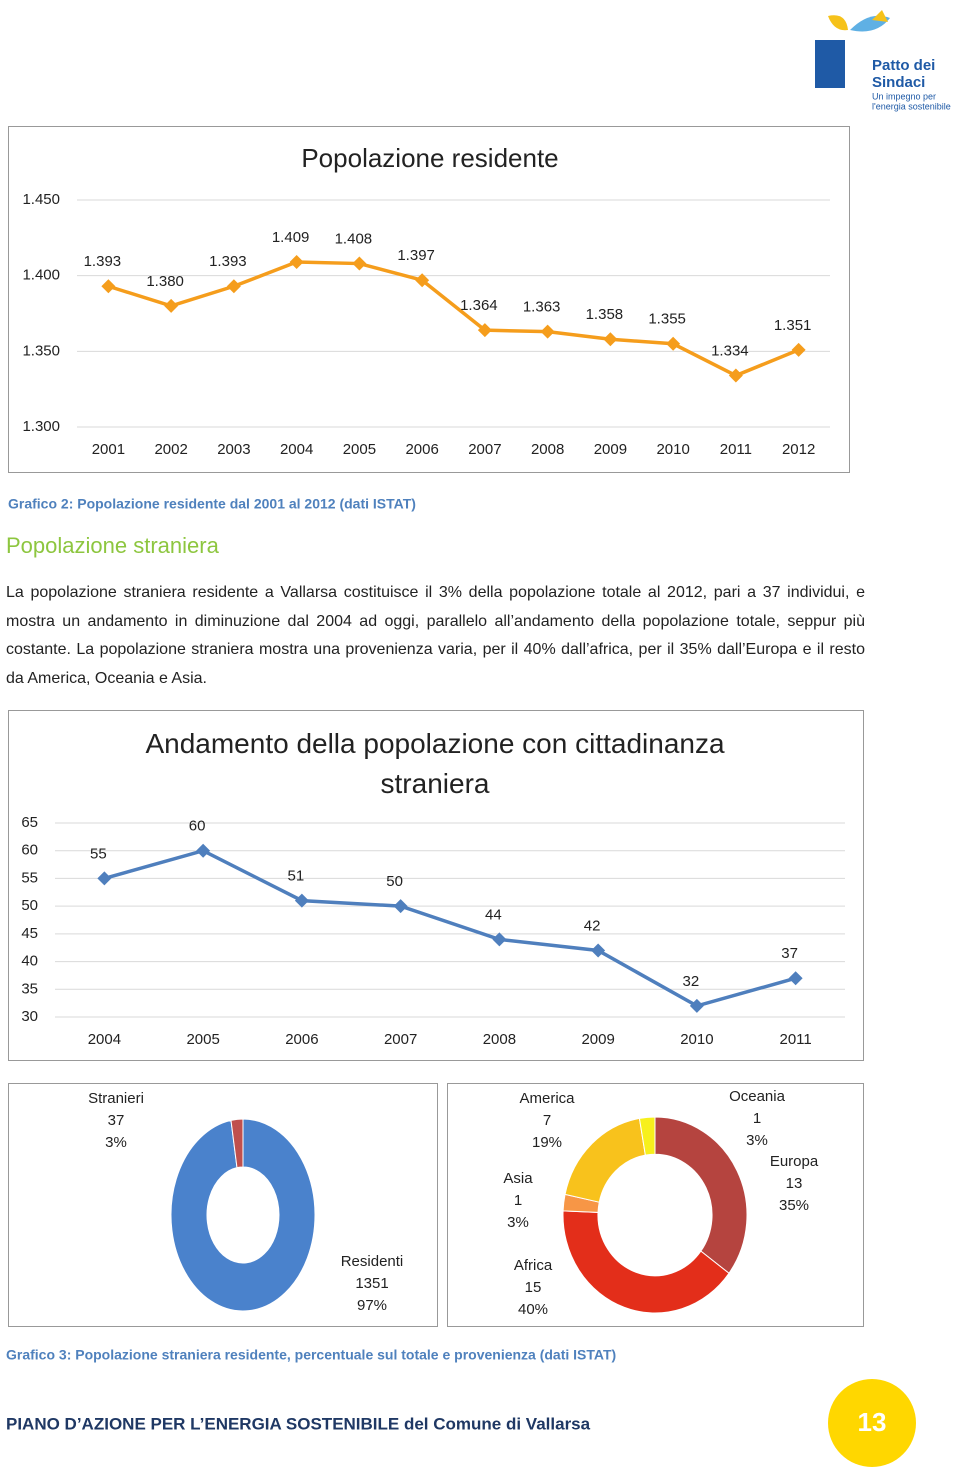  I want to click on x-tick-label: 2011, so click(795, 1039).